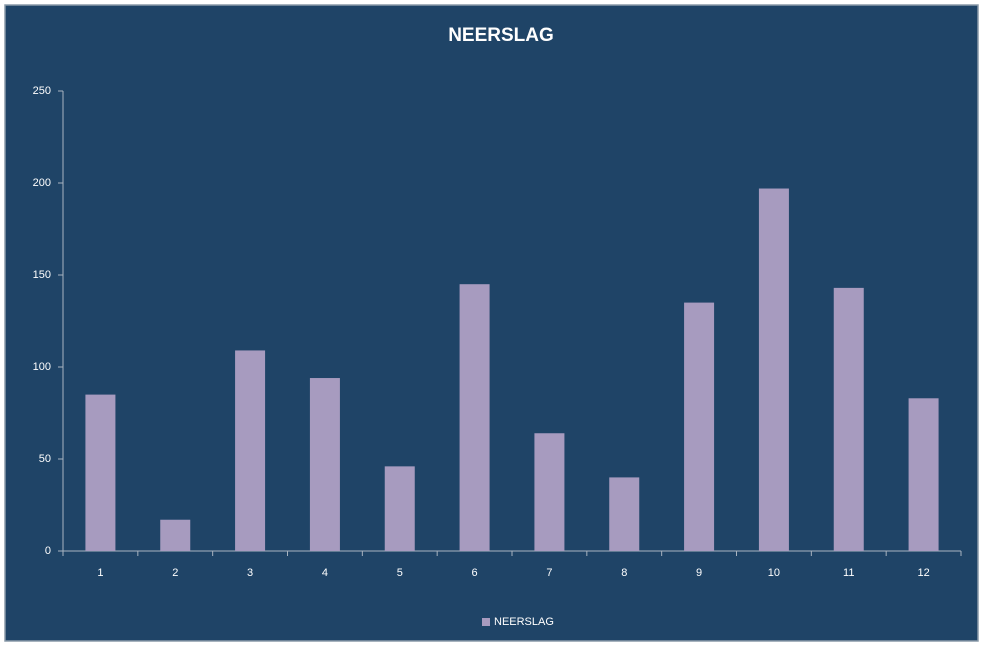 This screenshot has width=987, height=648. What do you see at coordinates (699, 573) in the screenshot?
I see `x-tick-label: 9` at bounding box center [699, 573].